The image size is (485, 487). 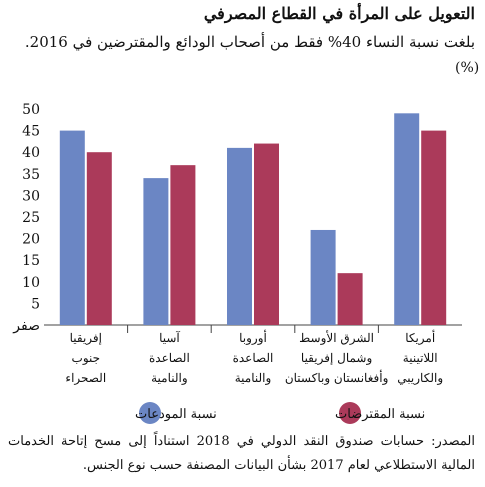 I want to click on x-category-label-line: اللاتينية, so click(x=420, y=358).